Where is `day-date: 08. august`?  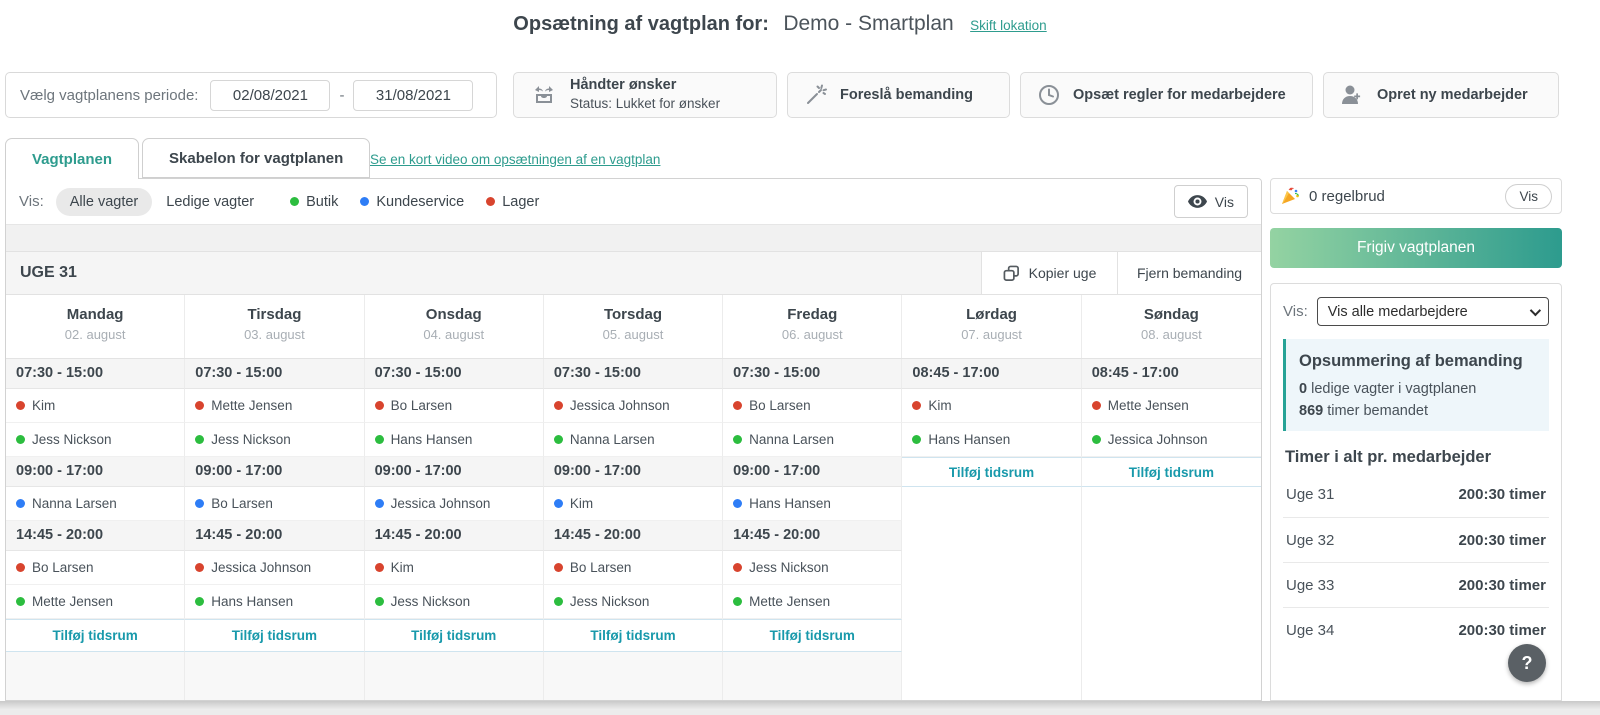
day-date: 08. august is located at coordinates (1171, 334).